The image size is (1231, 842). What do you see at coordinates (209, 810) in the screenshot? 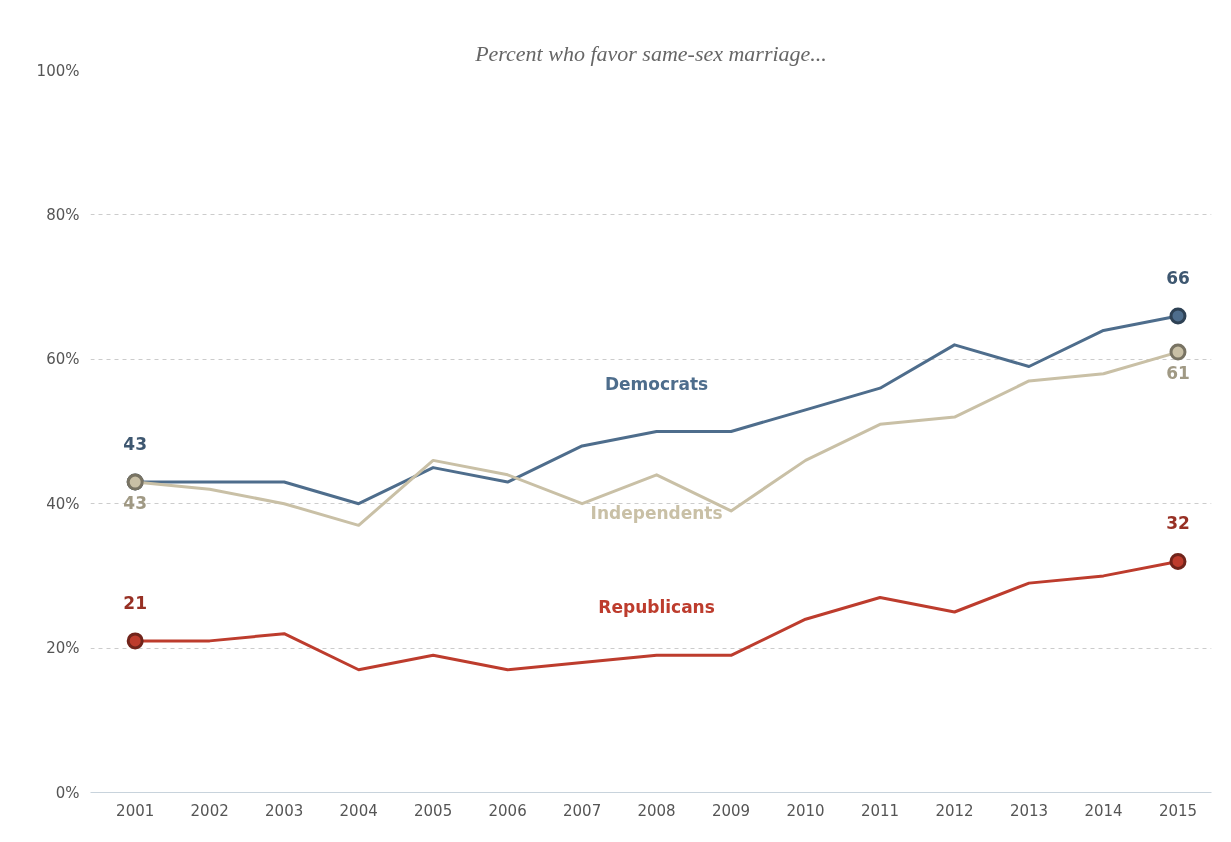
I see `x-tick-label: 2002` at bounding box center [209, 810].